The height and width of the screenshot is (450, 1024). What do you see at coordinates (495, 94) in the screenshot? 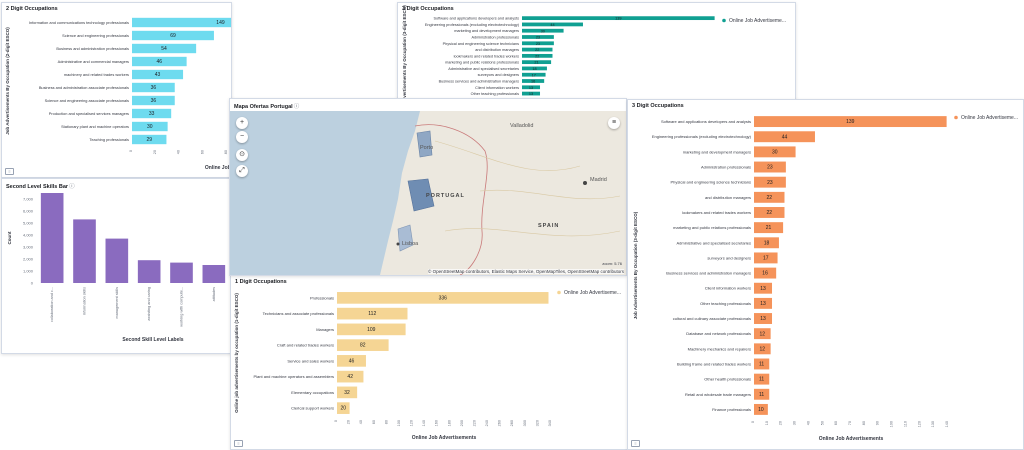
I see `category-label: Other teaching professionals` at bounding box center [495, 94].